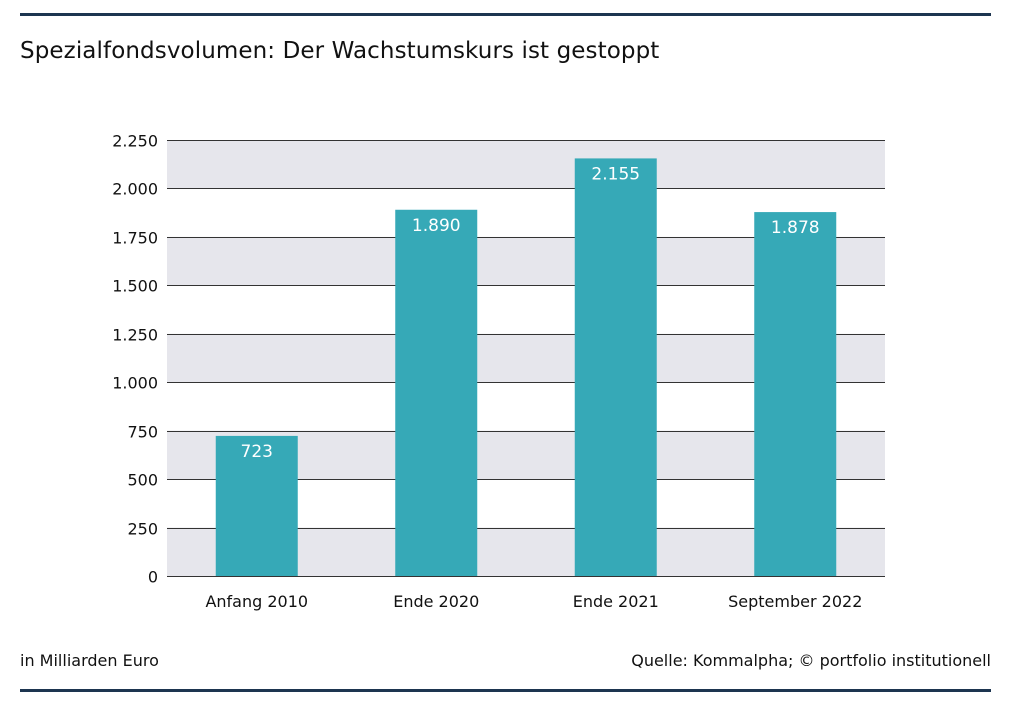 This screenshot has width=1026, height=726. I want to click on x-tick-label: Anfang 2010, so click(256, 601).